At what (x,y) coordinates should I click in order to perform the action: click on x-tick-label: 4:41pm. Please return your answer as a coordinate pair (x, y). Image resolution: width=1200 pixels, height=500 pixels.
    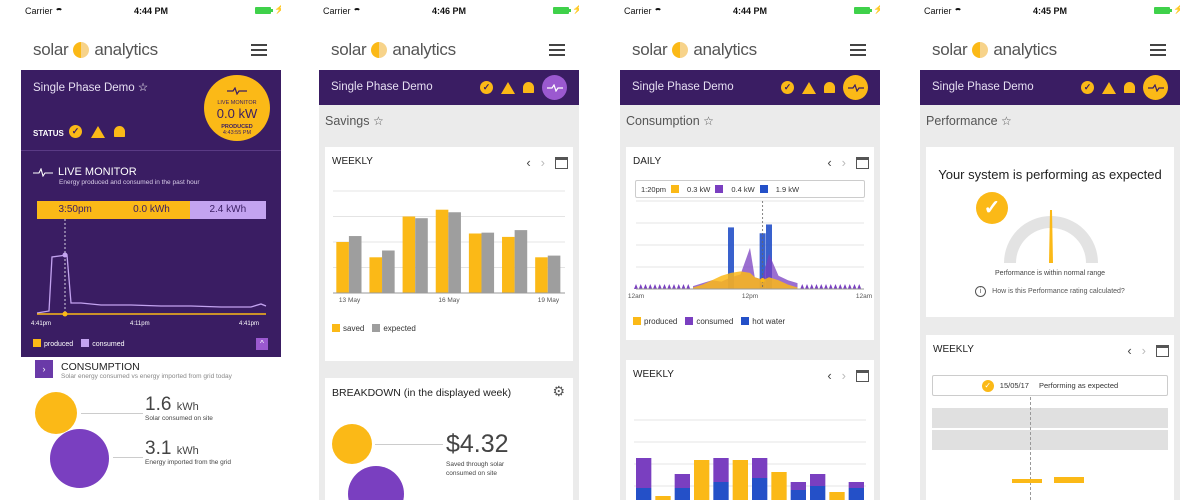
    Looking at the image, I should click on (249, 324).